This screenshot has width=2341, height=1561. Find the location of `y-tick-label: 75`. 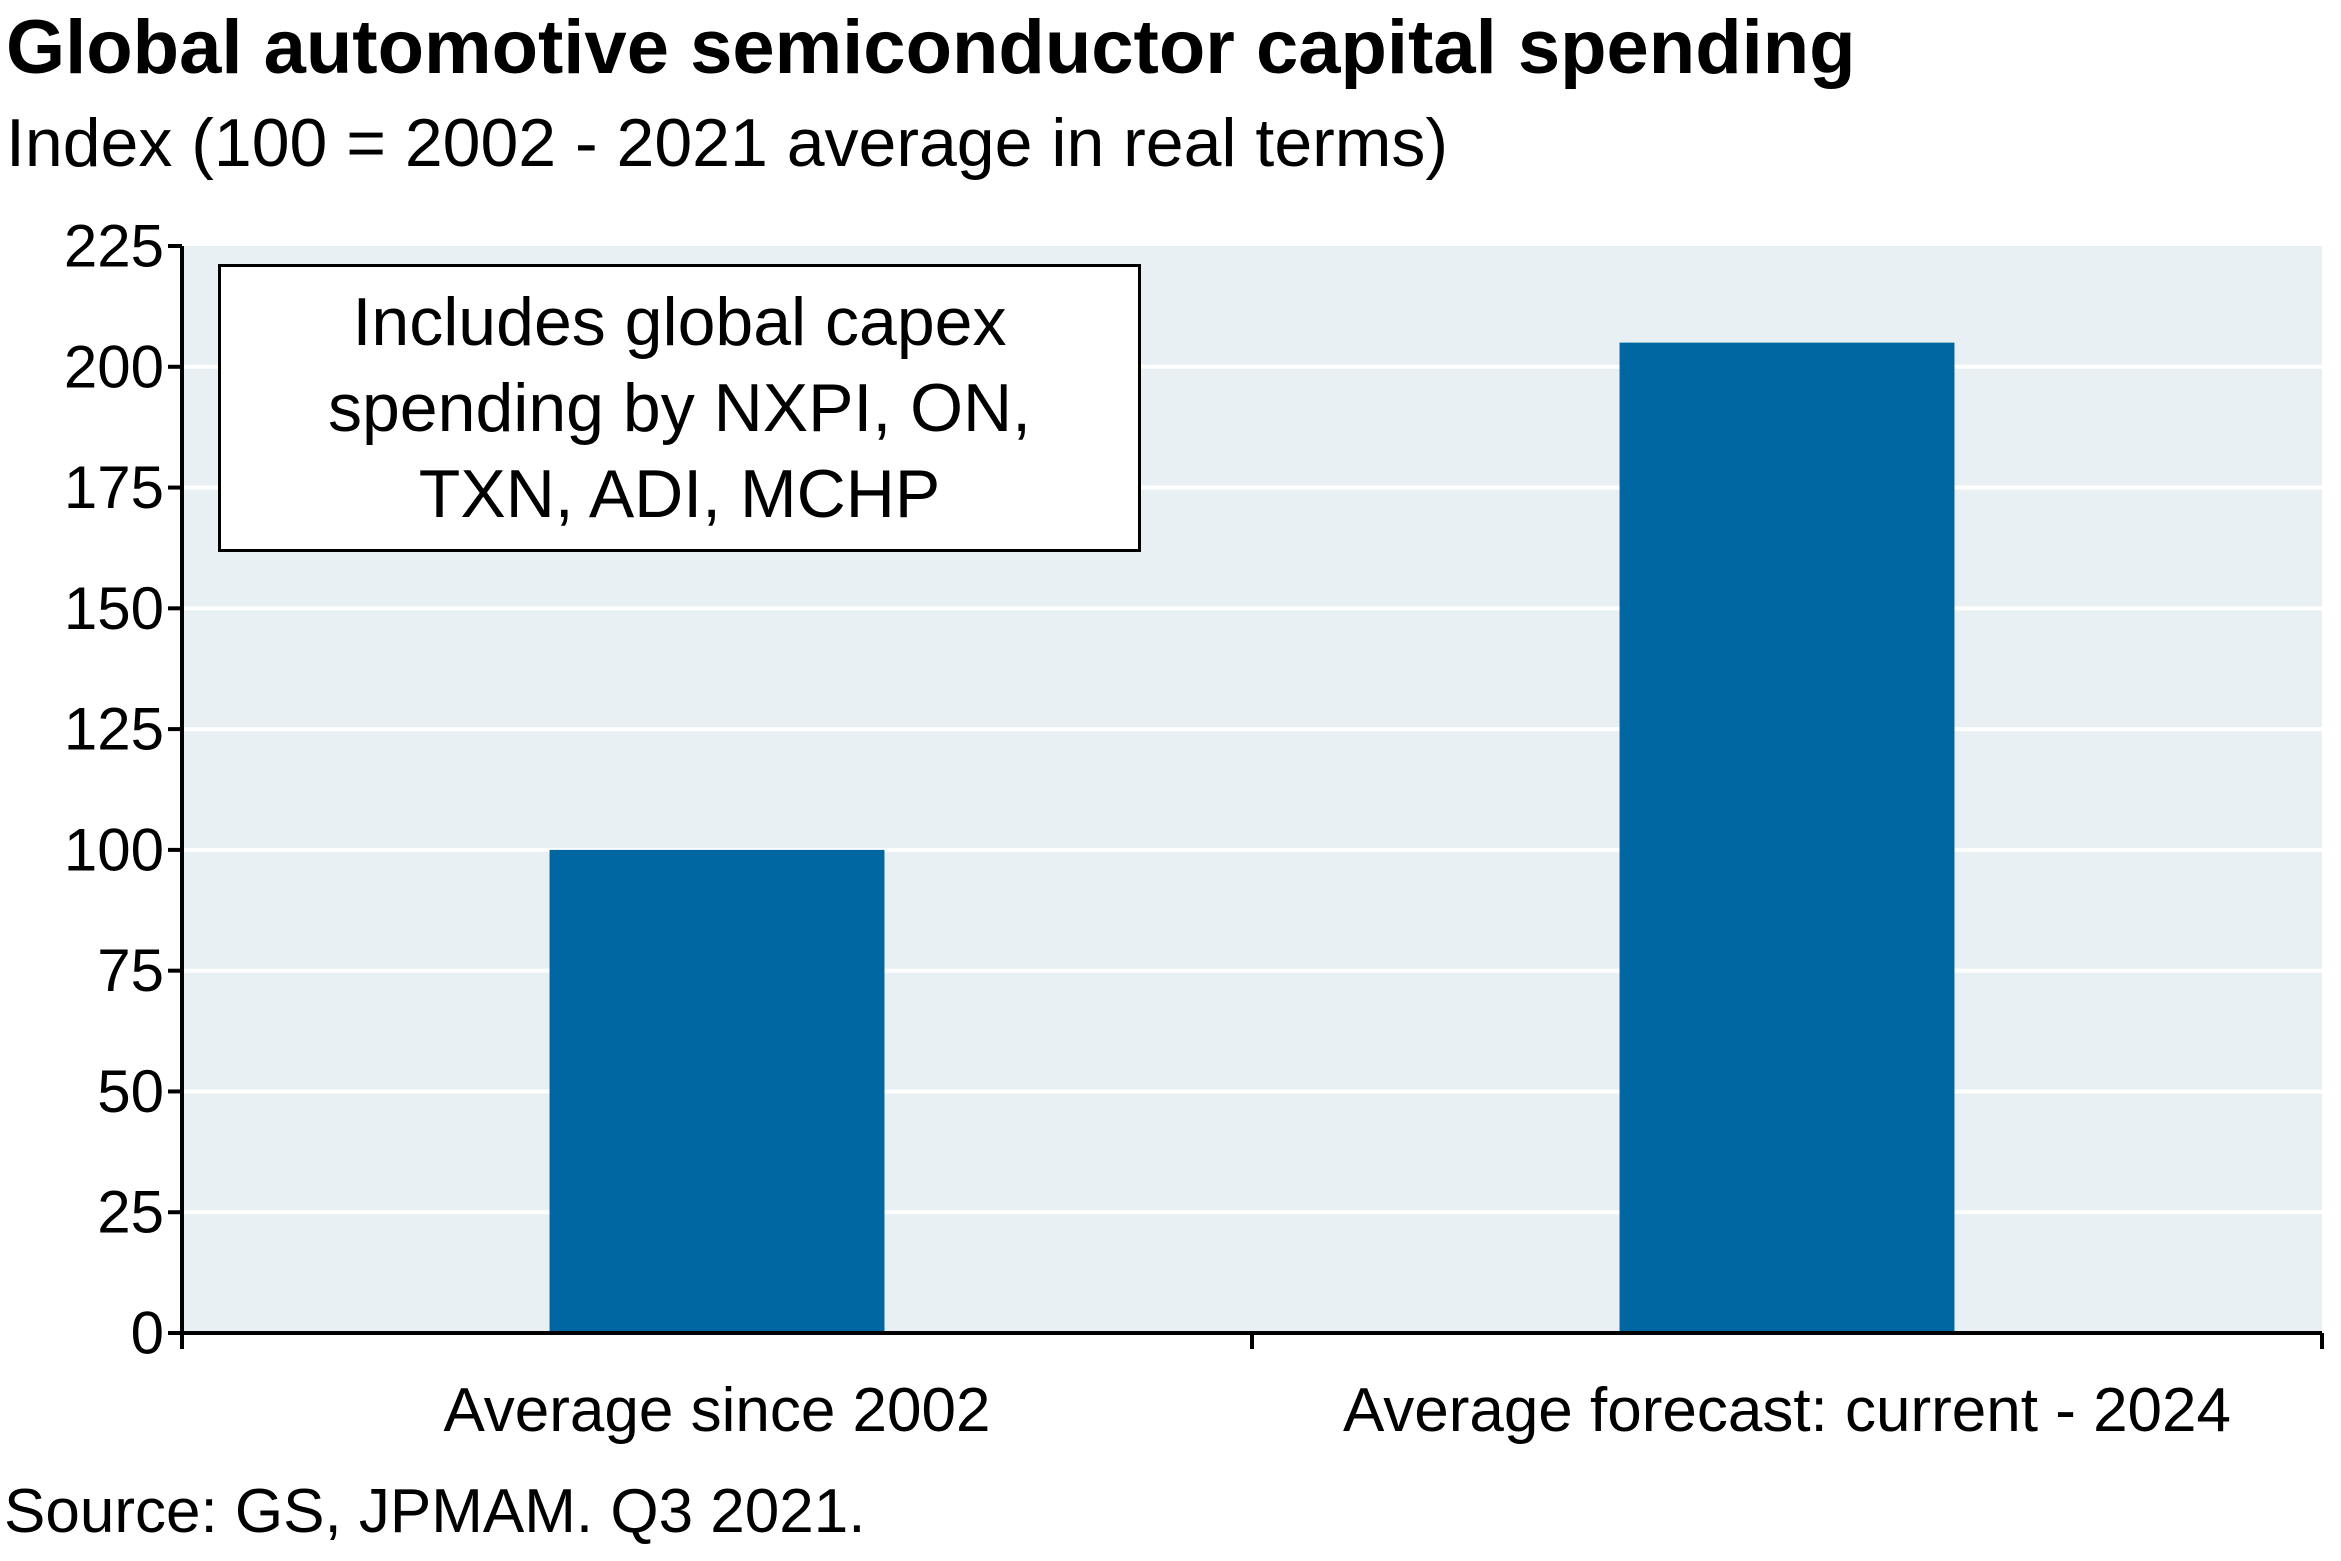

y-tick-label: 75 is located at coordinates (130, 970).